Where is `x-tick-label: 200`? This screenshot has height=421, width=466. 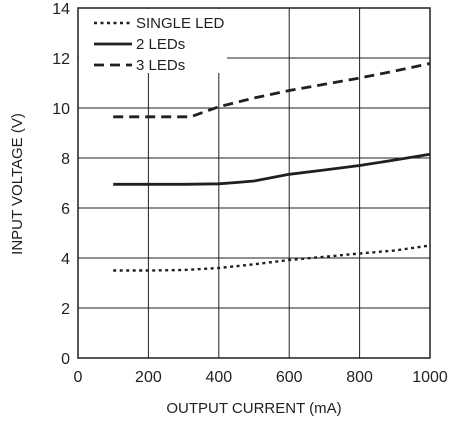
x-tick-label: 200 is located at coordinates (148, 377).